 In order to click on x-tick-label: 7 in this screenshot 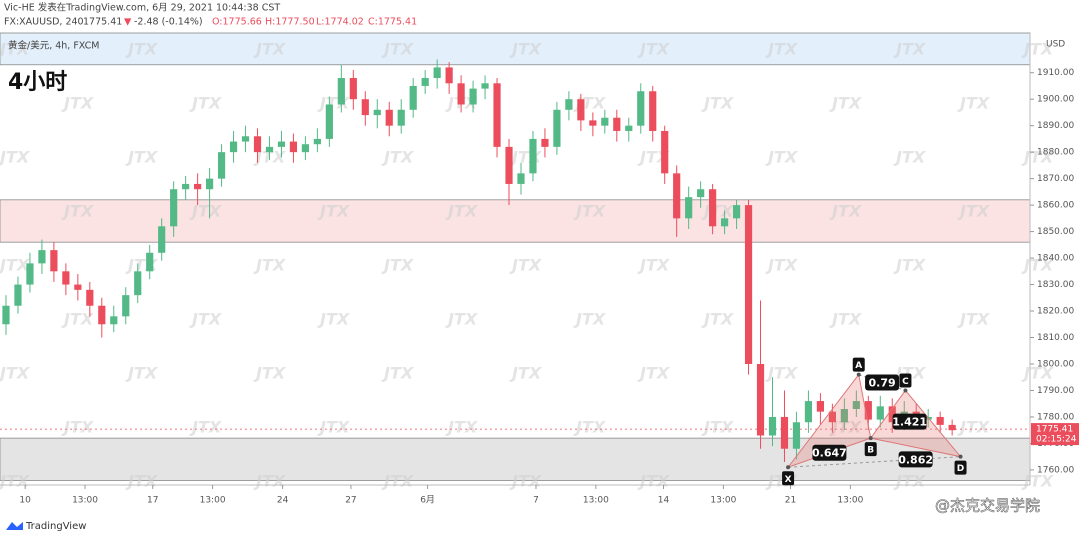, I will do `click(536, 501)`.